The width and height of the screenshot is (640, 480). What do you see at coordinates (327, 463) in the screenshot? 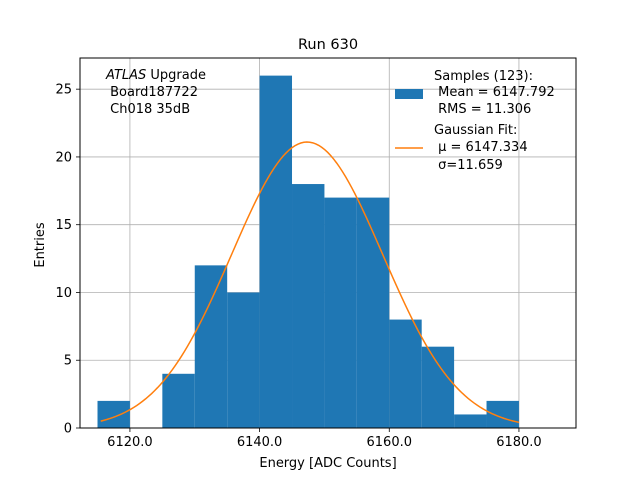
I see `x-axis-label: Energy [ADC Counts]` at bounding box center [327, 463].